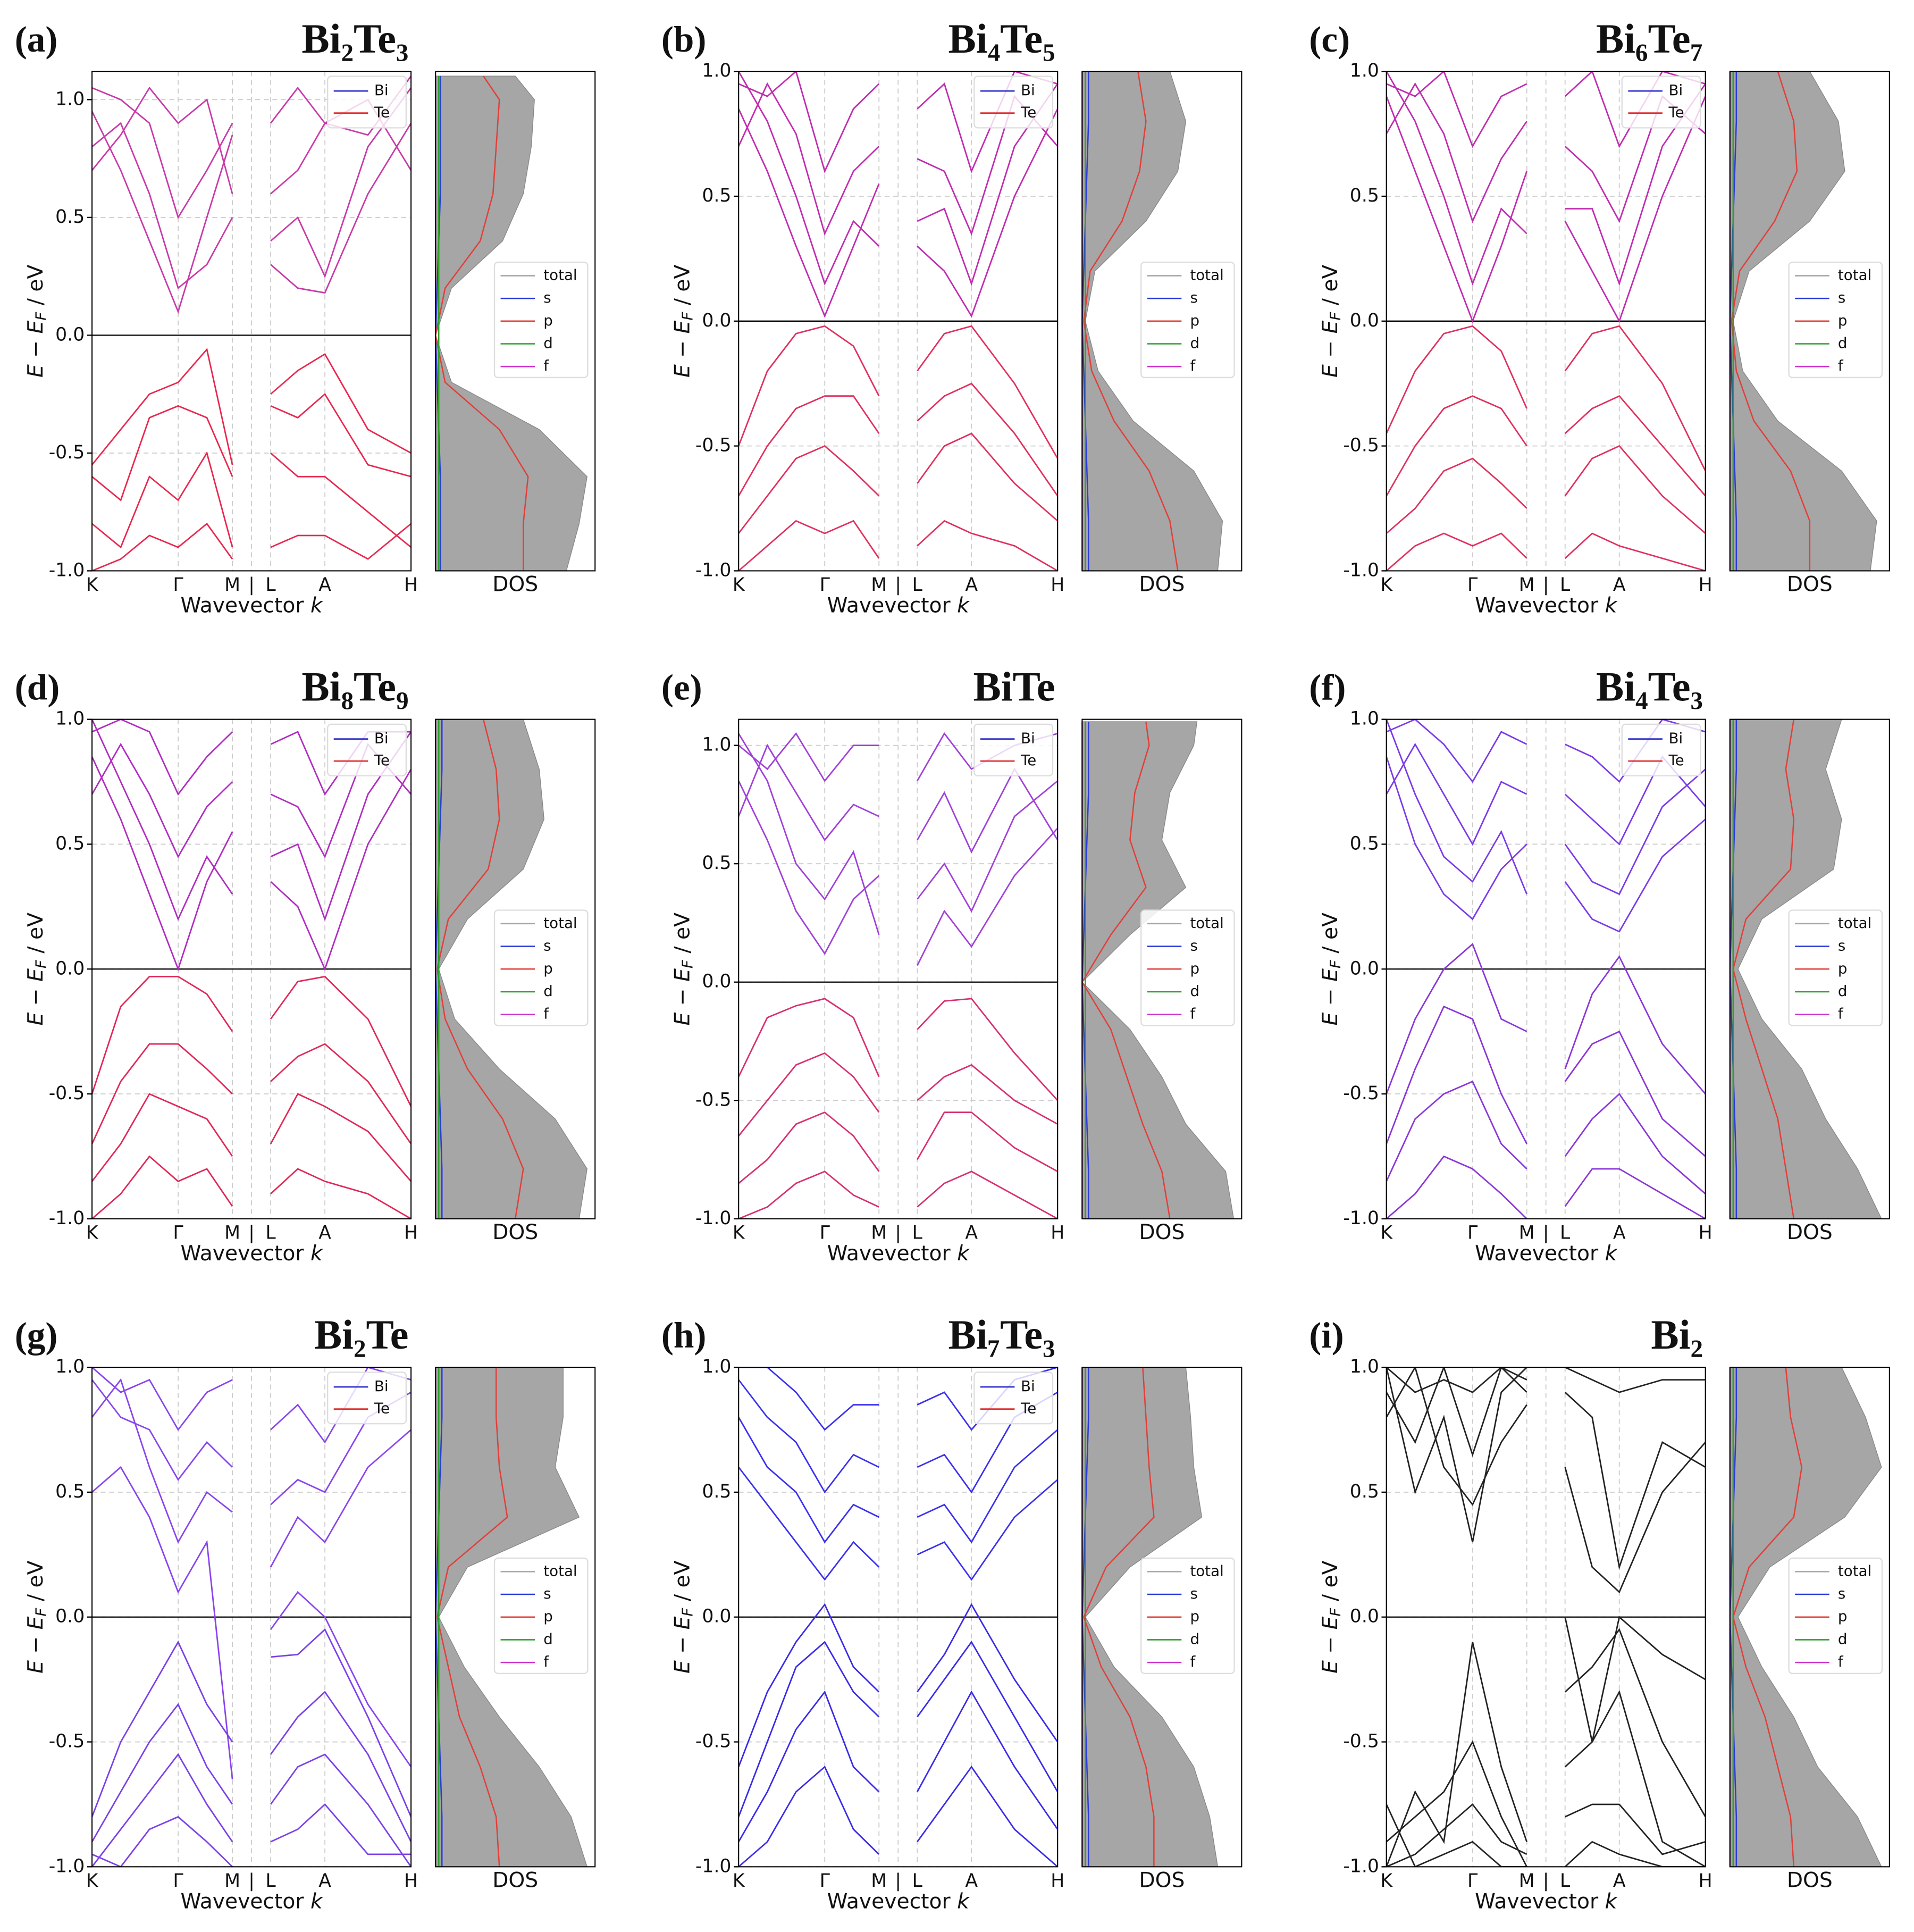 This screenshot has height=1932, width=1914. I want to click on legend-label: total, so click(560, 274).